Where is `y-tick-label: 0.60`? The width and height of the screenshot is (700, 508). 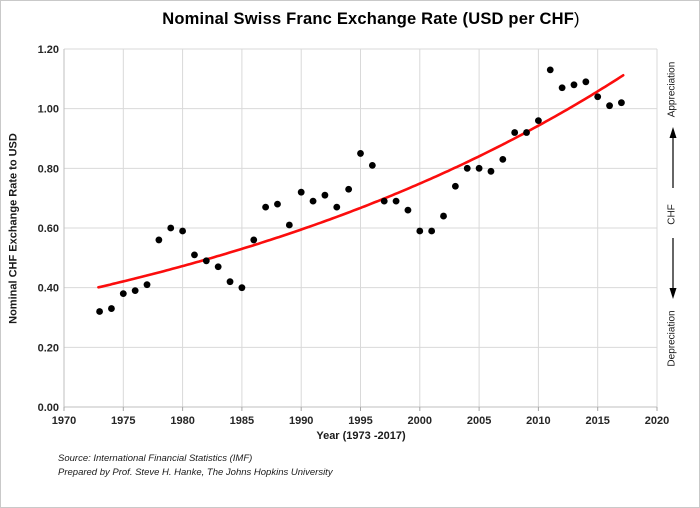 y-tick-label: 0.60 is located at coordinates (48, 229).